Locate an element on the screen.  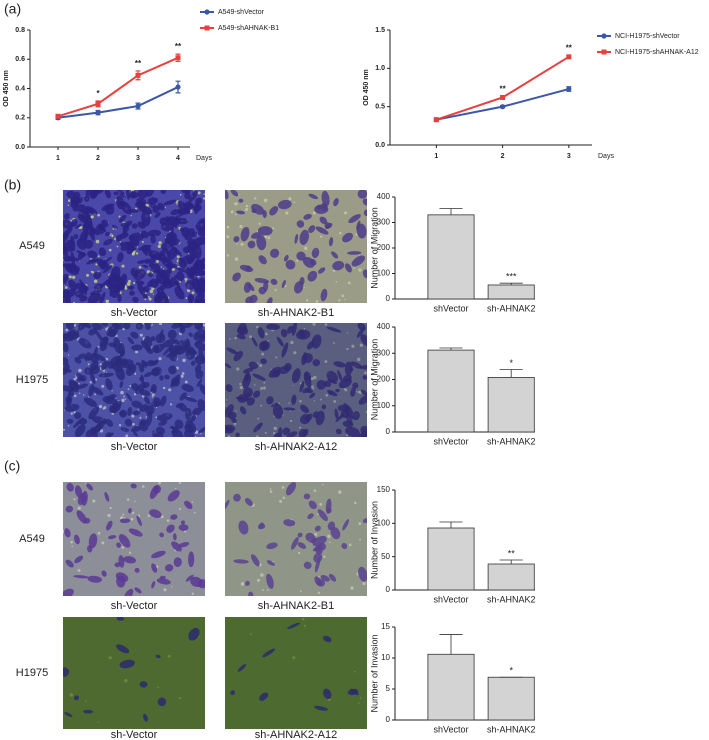
bar is located at coordinates (511, 698).